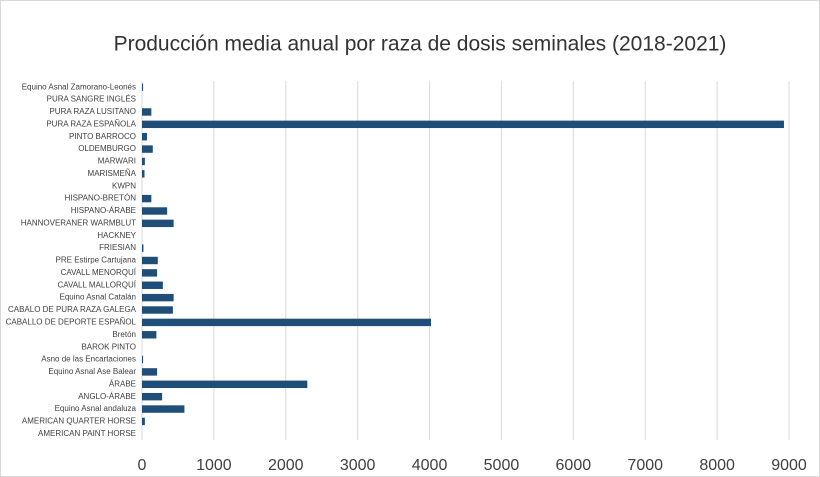 The image size is (820, 477). What do you see at coordinates (79, 421) in the screenshot?
I see `y-tick-label: AMERICAN QUARTER HORSE` at bounding box center [79, 421].